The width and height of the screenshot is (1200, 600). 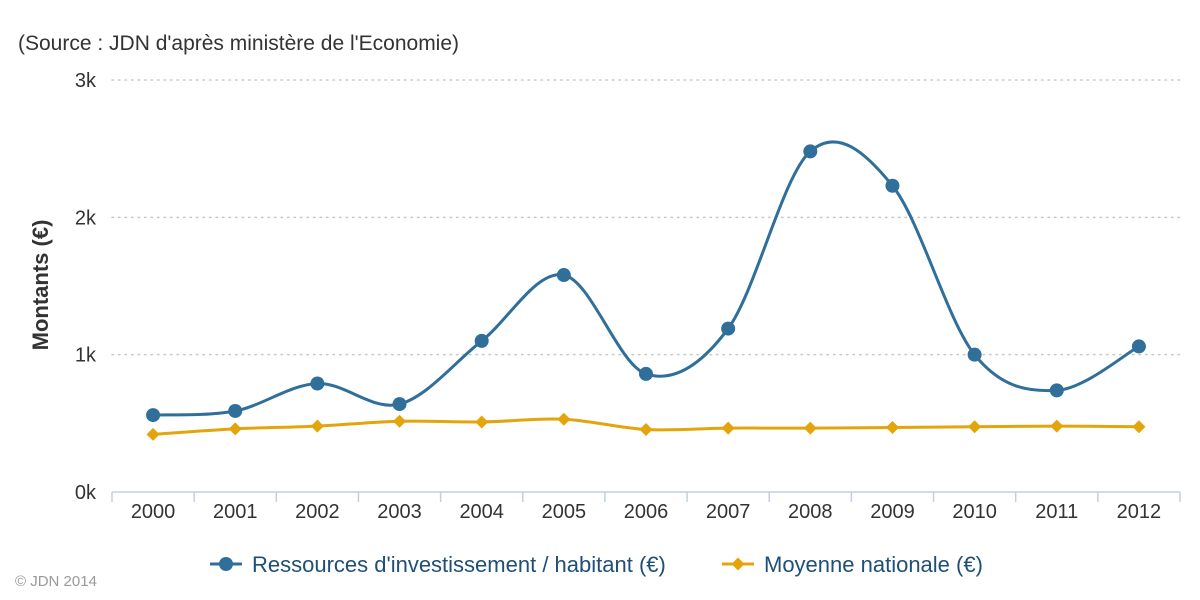 I want to click on x-tick-label: 2002, so click(x=317, y=512).